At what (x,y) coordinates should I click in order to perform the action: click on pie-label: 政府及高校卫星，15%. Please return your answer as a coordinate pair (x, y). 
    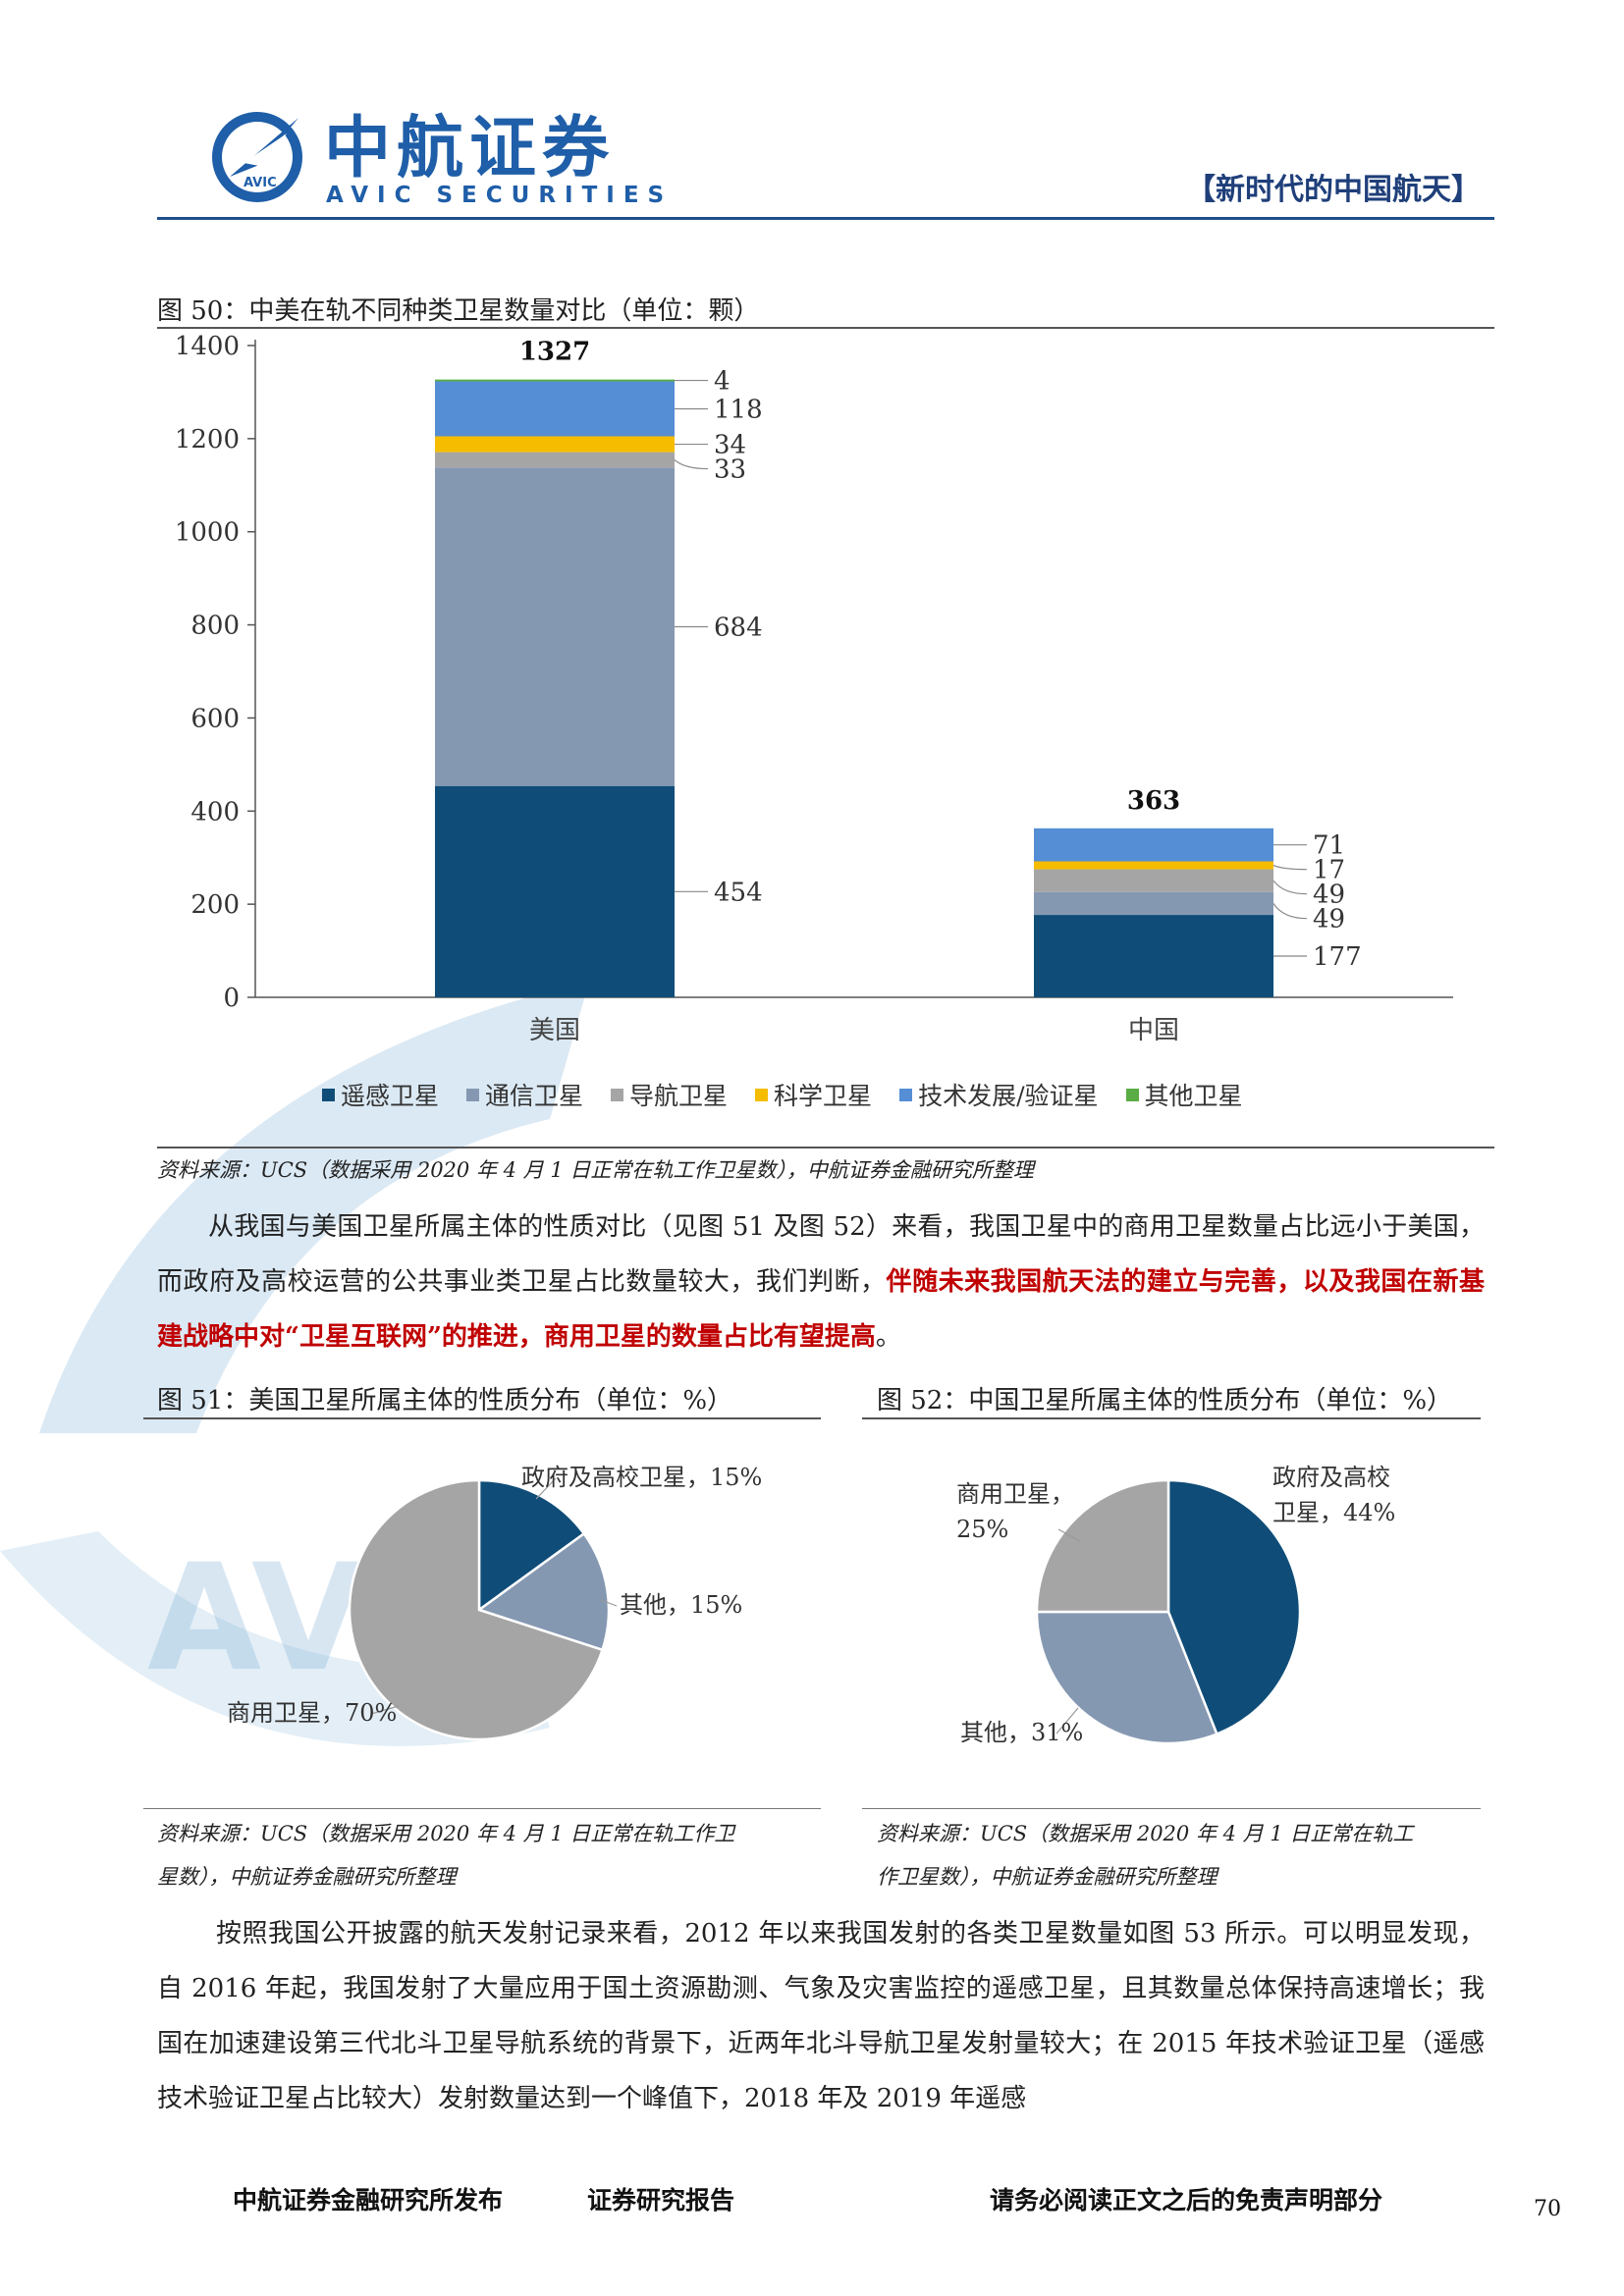
    Looking at the image, I should click on (641, 1477).